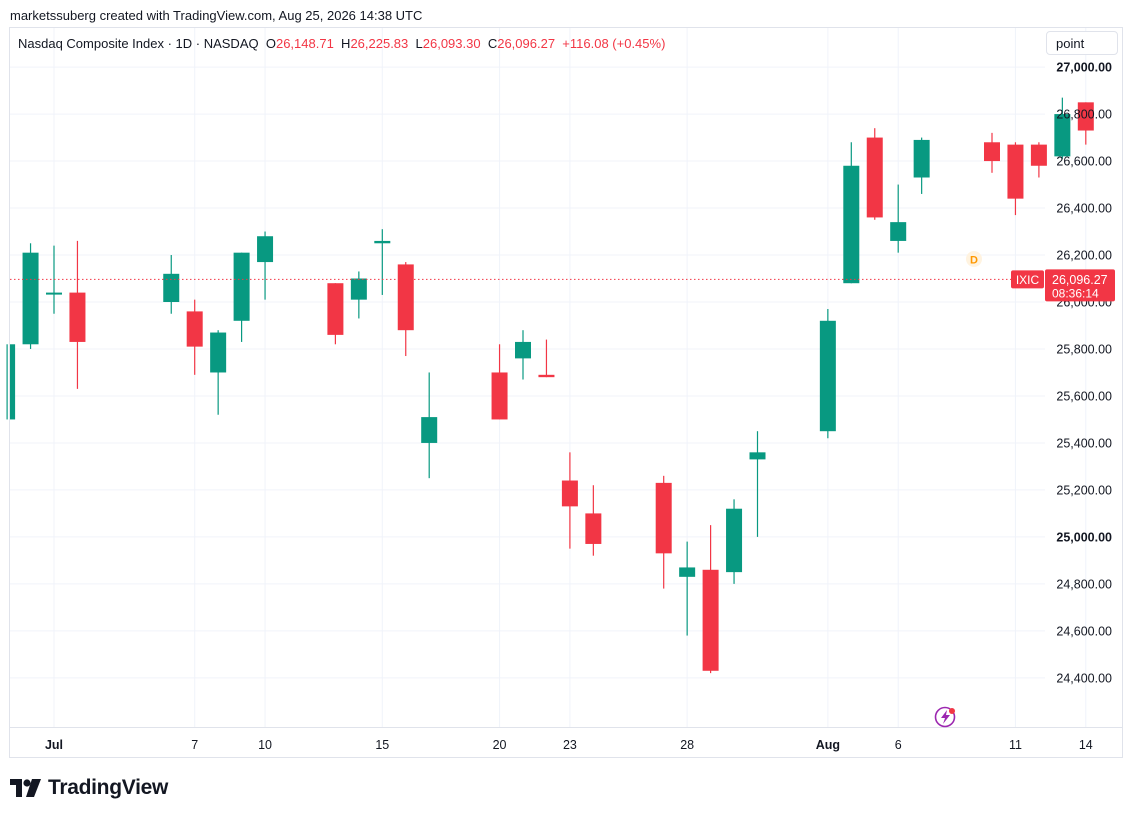  Describe the element at coordinates (194, 745) in the screenshot. I see `date-tick-label: 7` at that location.